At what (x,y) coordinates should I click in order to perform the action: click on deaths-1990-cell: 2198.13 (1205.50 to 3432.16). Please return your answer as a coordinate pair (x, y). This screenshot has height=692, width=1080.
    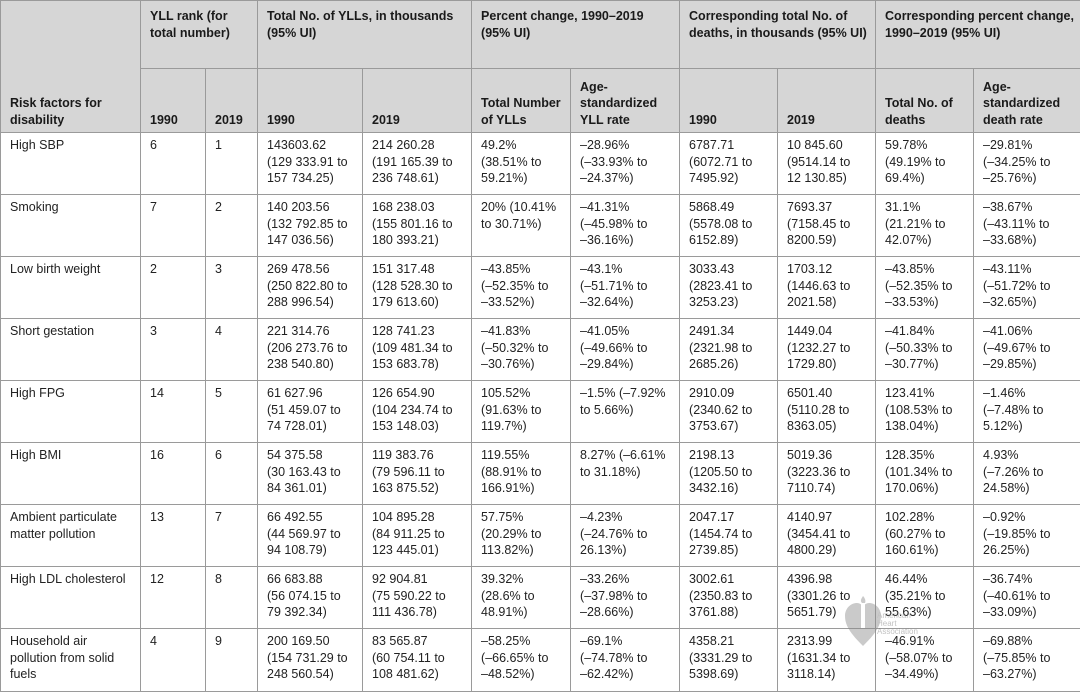
    Looking at the image, I should click on (729, 473).